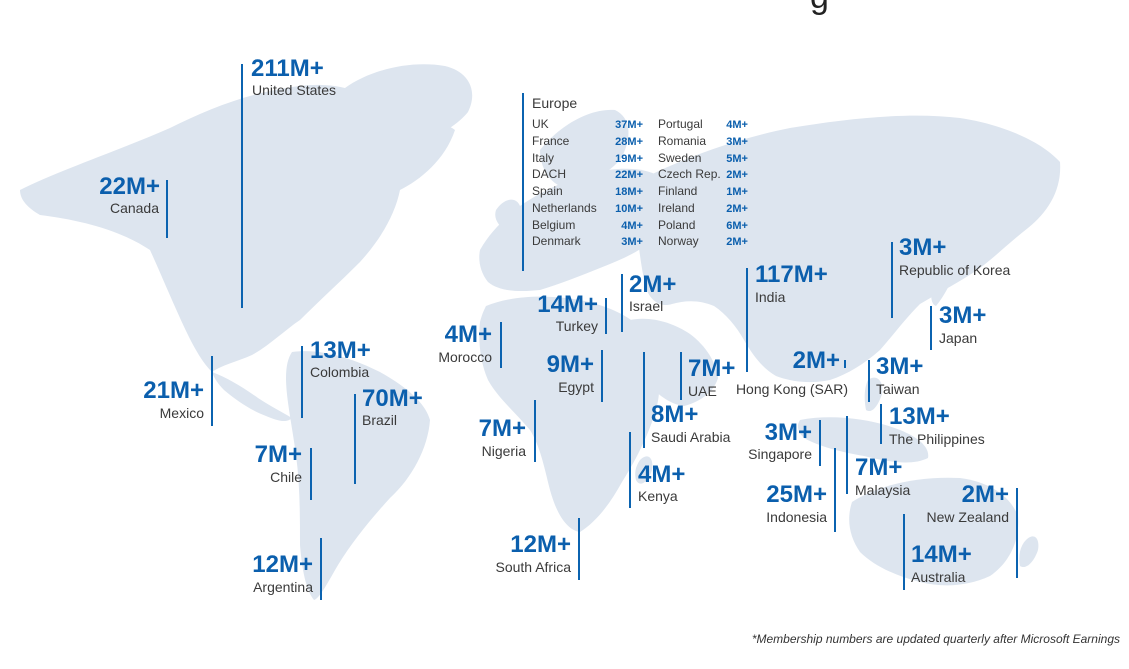 This screenshot has width=1129, height=669. I want to click on europe-country: Norway, so click(678, 241).